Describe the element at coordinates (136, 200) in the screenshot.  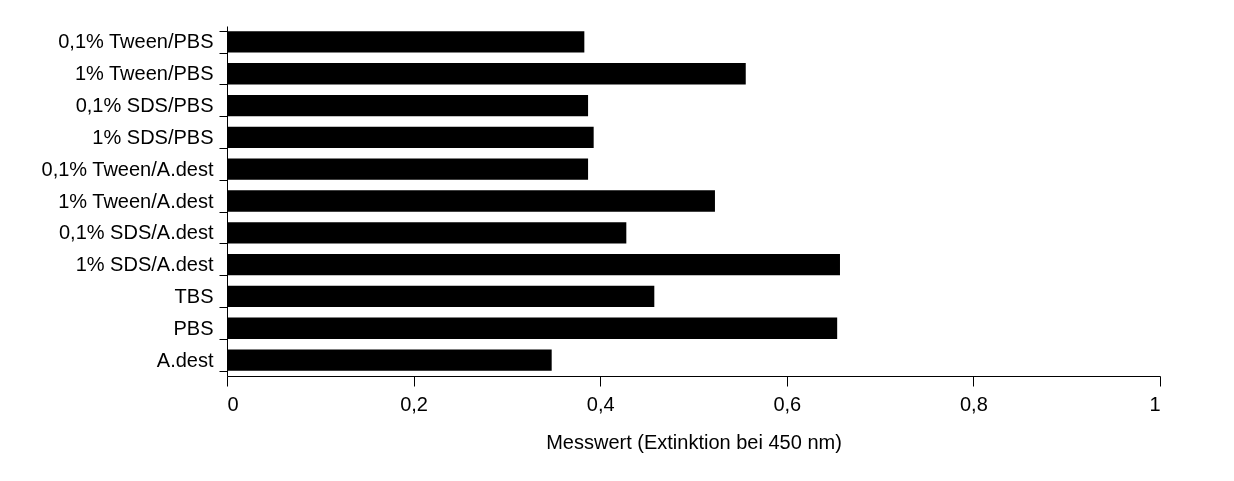
I see `y-tick-label: 1% Tween/A.dest` at that location.